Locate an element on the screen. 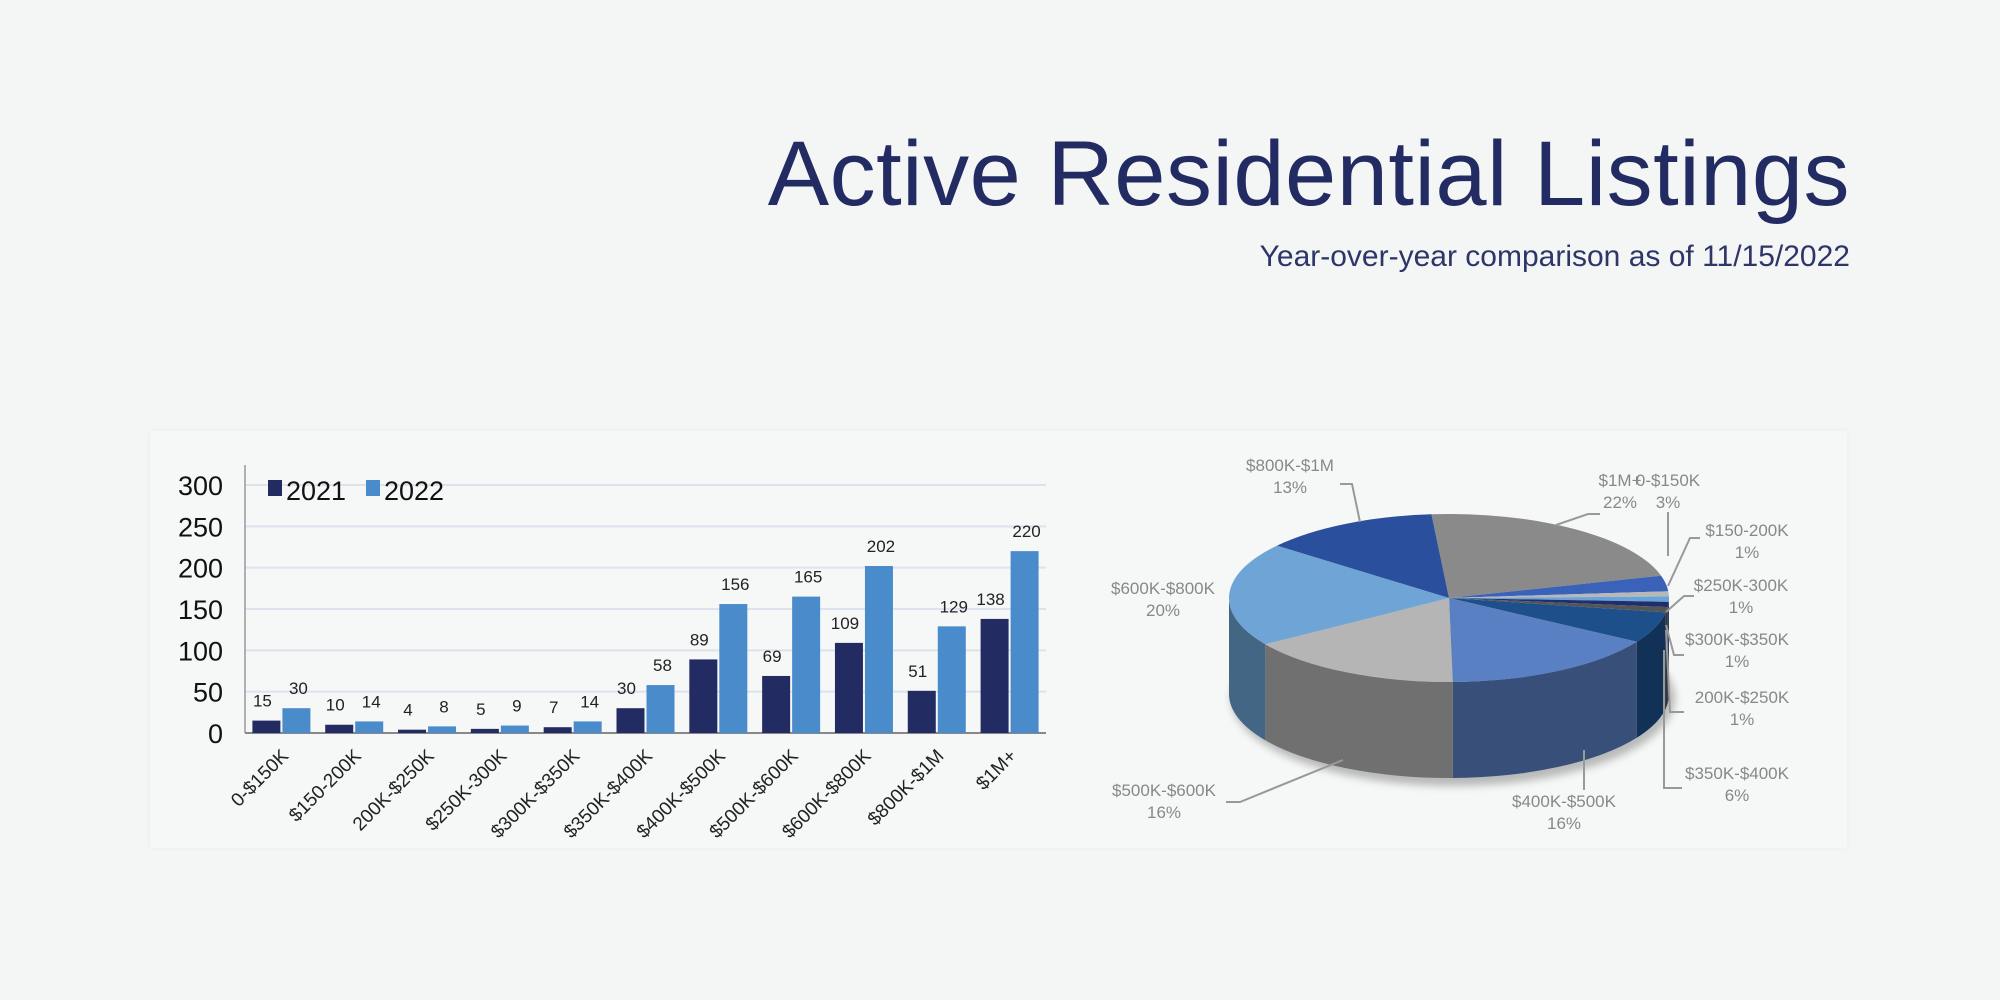 The width and height of the screenshot is (2000, 1000). pie-label-name: $500K-$600K is located at coordinates (1164, 790).